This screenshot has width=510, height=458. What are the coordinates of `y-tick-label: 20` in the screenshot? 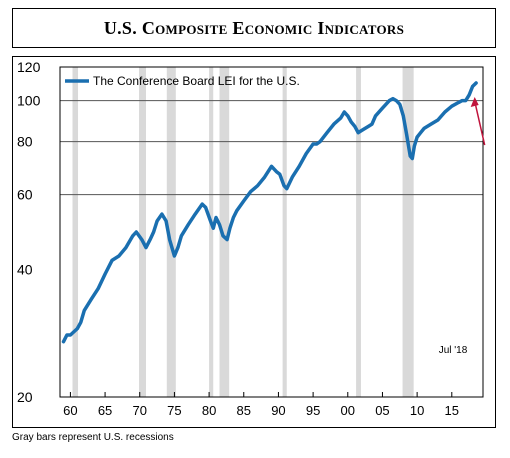 It's located at (25, 397).